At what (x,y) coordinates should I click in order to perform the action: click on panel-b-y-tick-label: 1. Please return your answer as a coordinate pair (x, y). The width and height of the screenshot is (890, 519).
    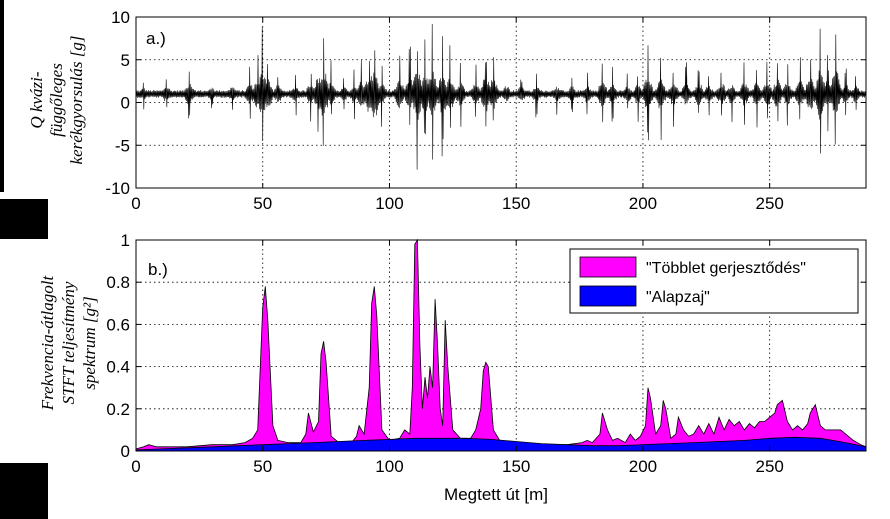
    Looking at the image, I should click on (125, 240).